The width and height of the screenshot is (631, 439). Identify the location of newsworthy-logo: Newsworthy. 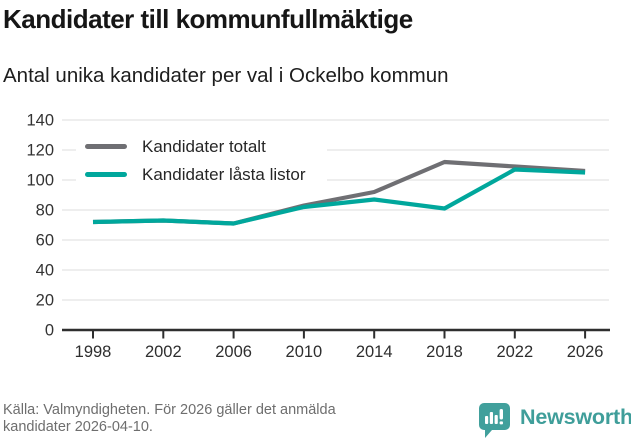
(554, 420).